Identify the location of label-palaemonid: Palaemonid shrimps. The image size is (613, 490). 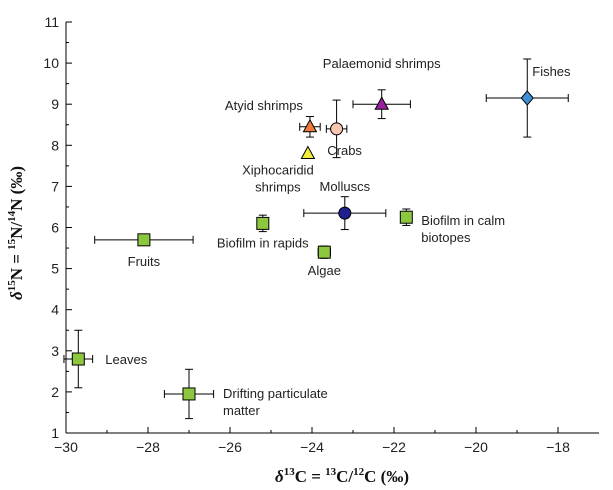
(382, 63).